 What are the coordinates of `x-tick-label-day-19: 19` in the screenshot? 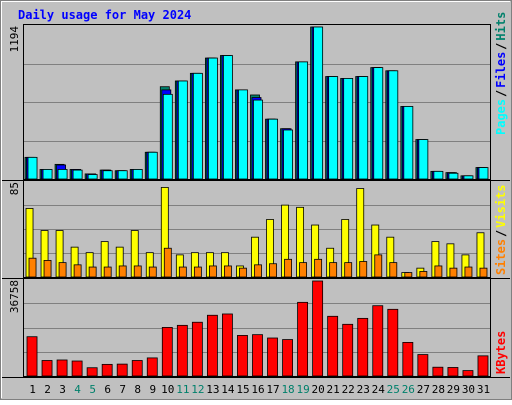 It's located at (302, 389).